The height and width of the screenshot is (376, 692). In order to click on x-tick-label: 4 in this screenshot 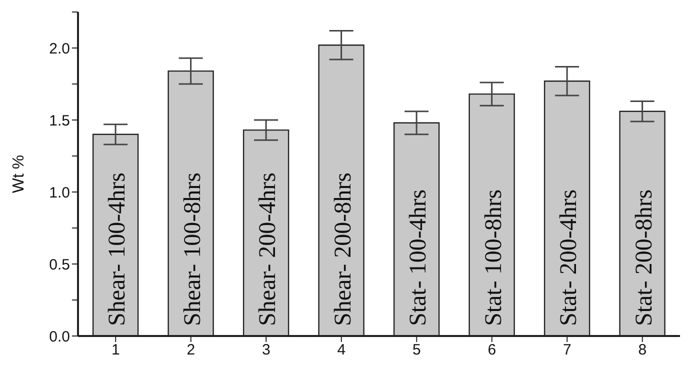, I will do `click(341, 350)`.